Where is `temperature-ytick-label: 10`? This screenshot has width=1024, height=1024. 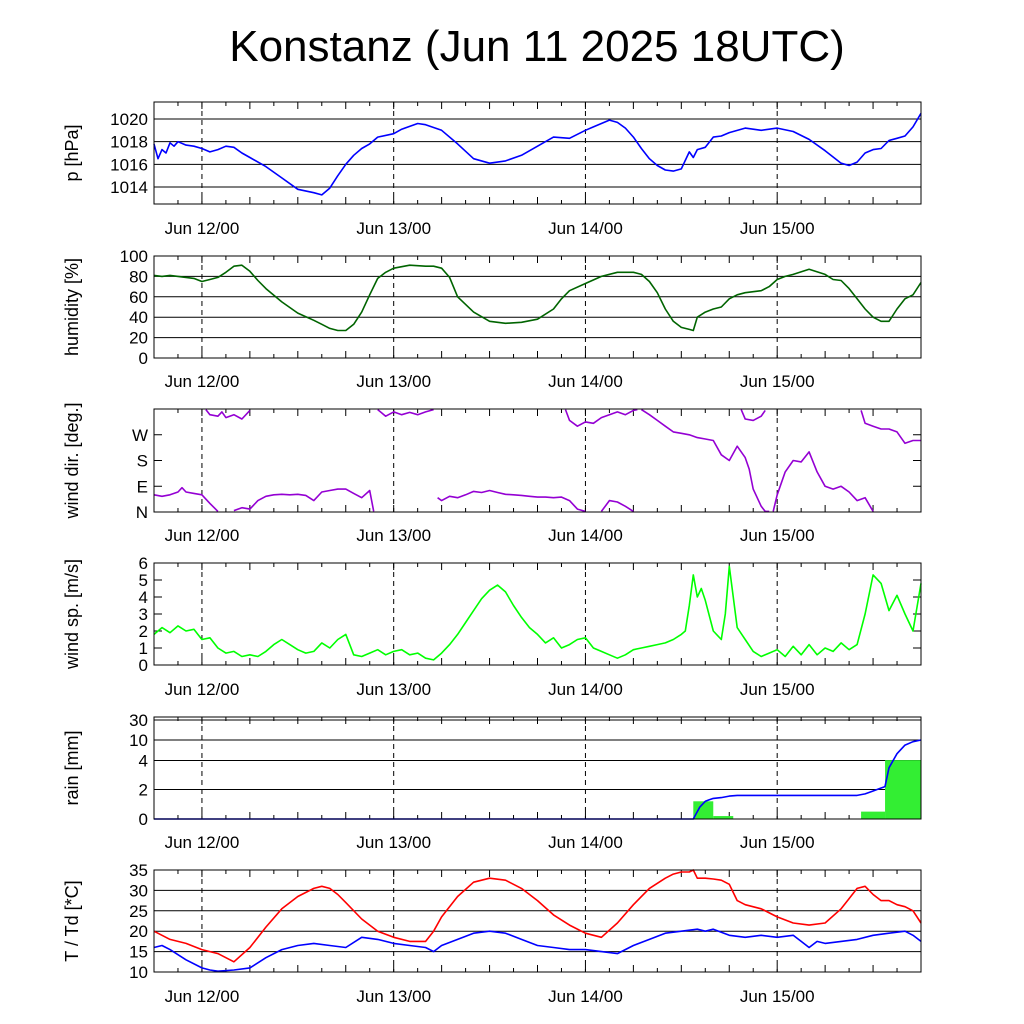 temperature-ytick-label: 10 is located at coordinates (138, 972).